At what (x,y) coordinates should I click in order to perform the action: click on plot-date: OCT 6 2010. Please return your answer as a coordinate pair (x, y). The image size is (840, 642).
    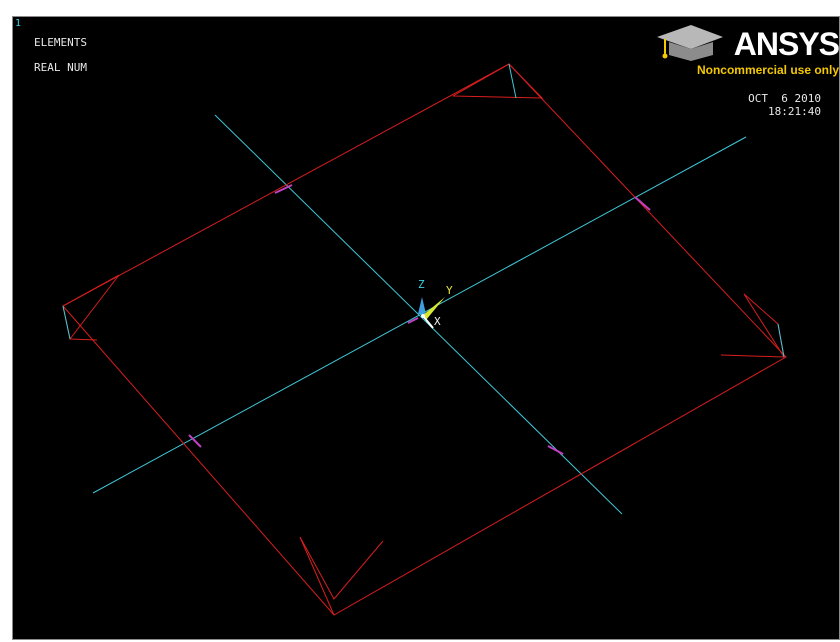
    Looking at the image, I should click on (784, 98).